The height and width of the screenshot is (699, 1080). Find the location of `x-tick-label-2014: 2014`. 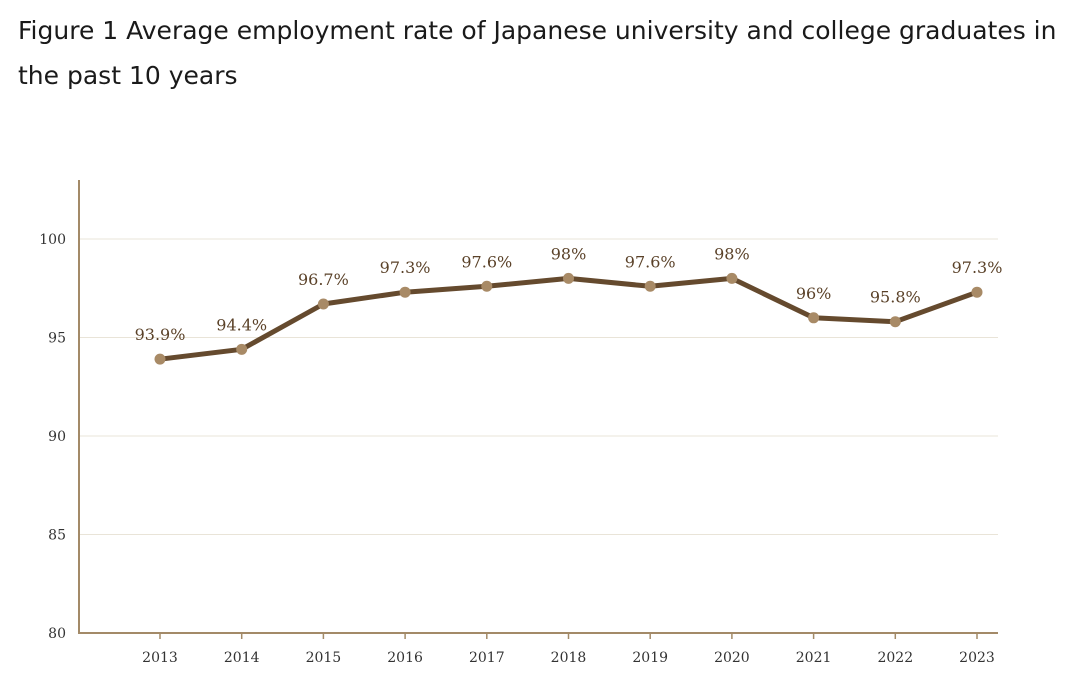

x-tick-label-2014: 2014 is located at coordinates (242, 658).